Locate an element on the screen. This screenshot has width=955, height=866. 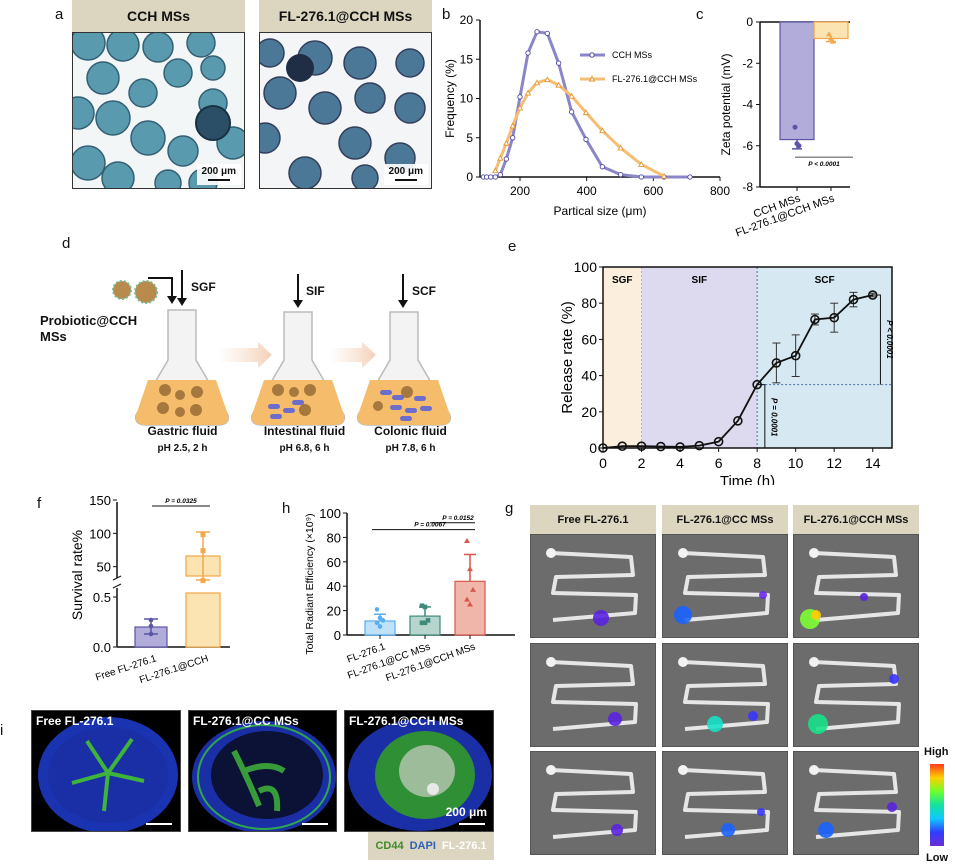
flask-colonic-icon is located at coordinates (404, 368).